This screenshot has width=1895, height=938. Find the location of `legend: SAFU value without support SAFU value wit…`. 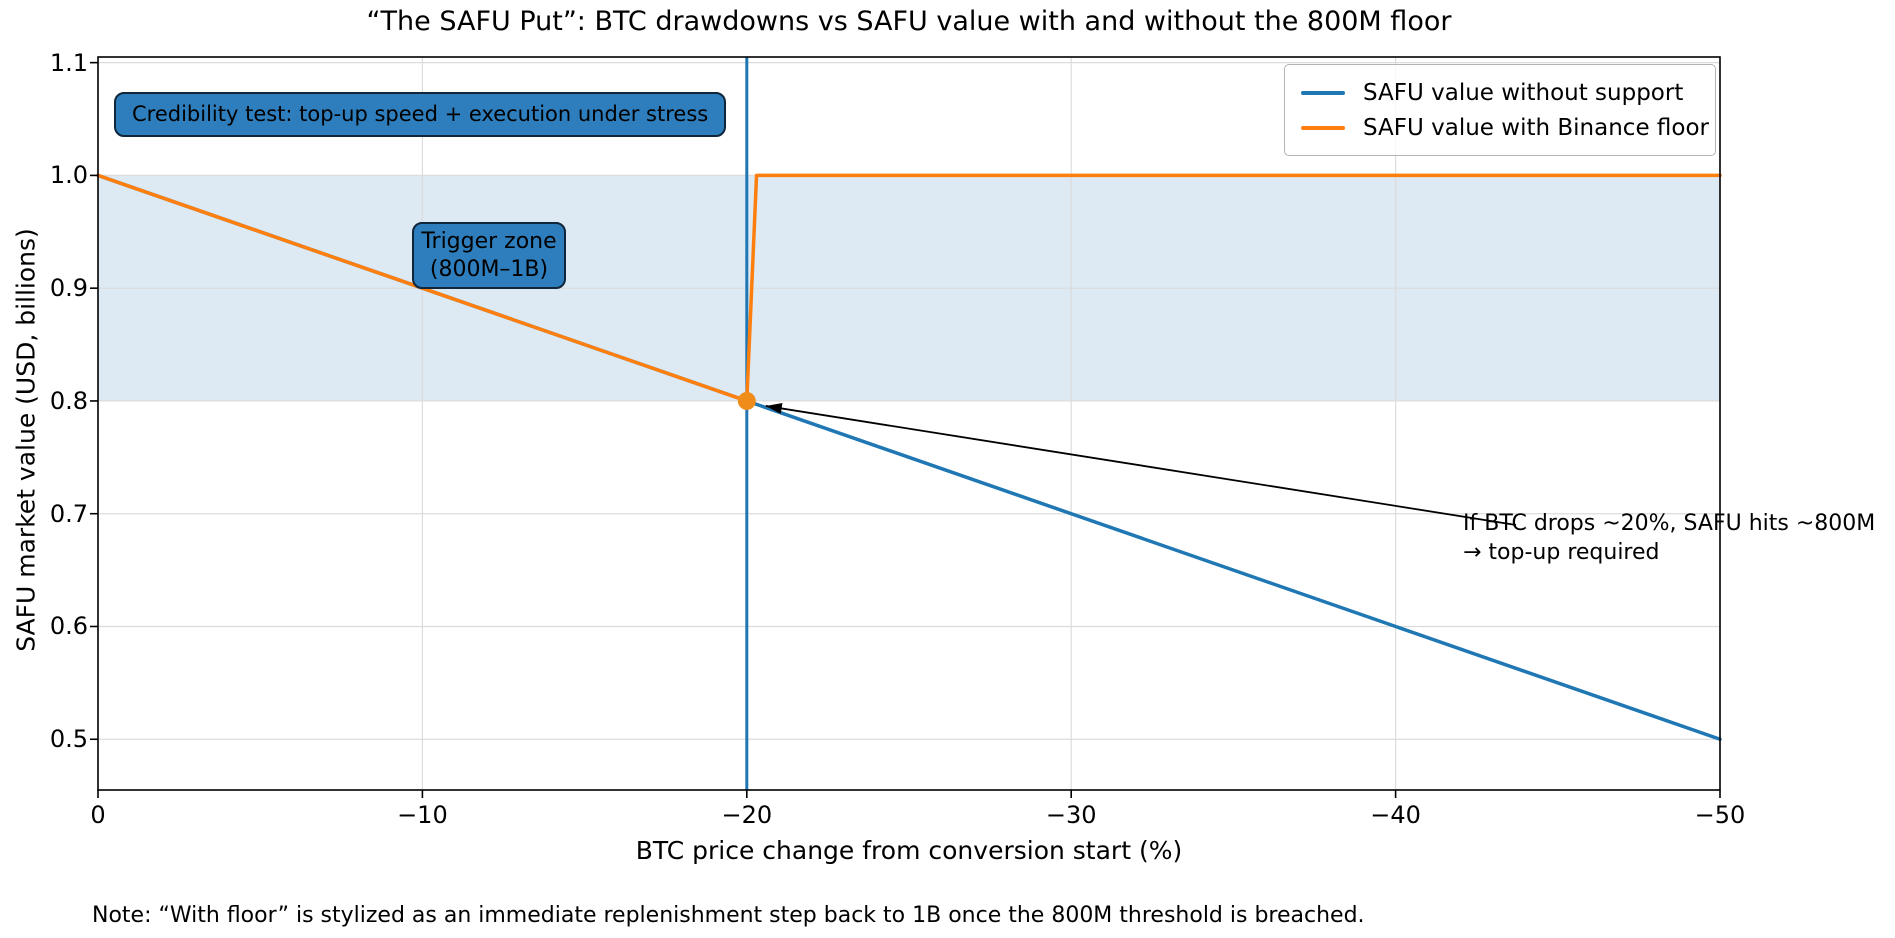

legend: SAFU value without support SAFU value wit… is located at coordinates (1500, 110).